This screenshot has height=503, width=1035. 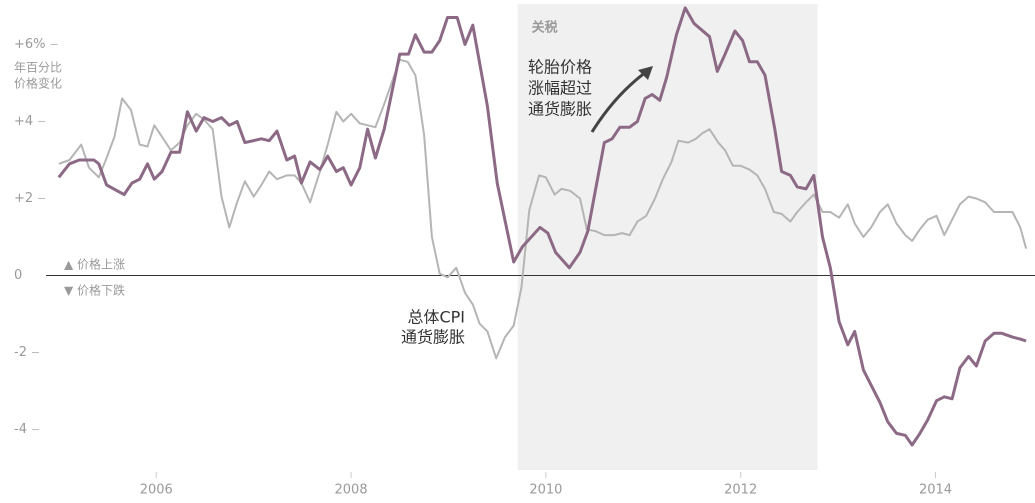 What do you see at coordinates (560, 67) in the screenshot?
I see `series-label: 轮胎价格` at bounding box center [560, 67].